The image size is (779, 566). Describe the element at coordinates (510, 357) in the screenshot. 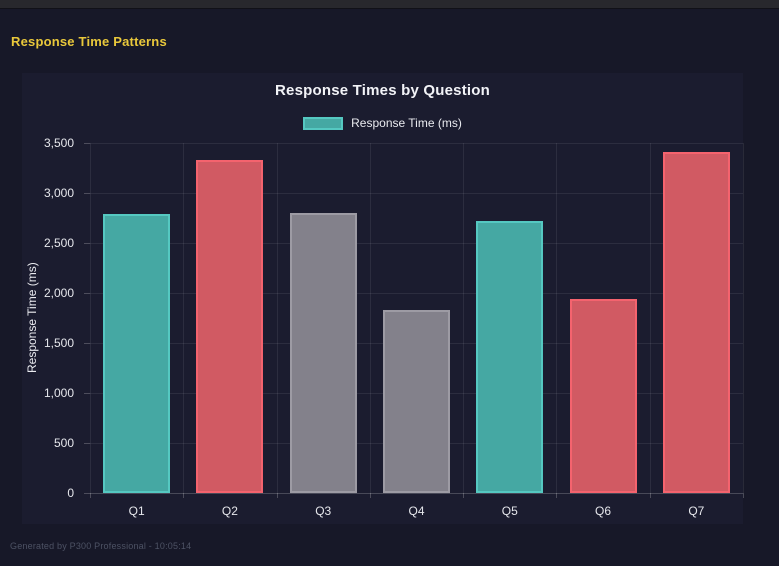

I see `bar-Q5` at that location.